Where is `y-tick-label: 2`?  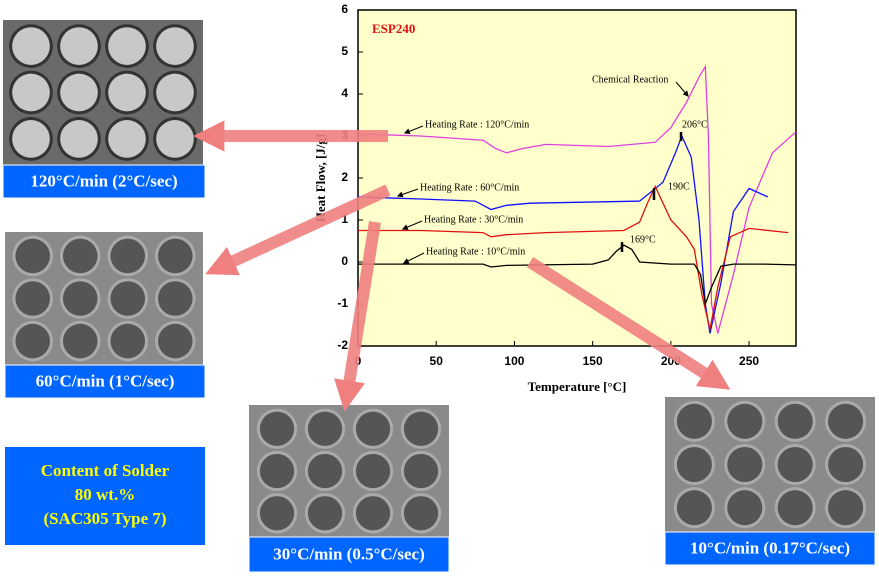 y-tick-label: 2 is located at coordinates (344, 177).